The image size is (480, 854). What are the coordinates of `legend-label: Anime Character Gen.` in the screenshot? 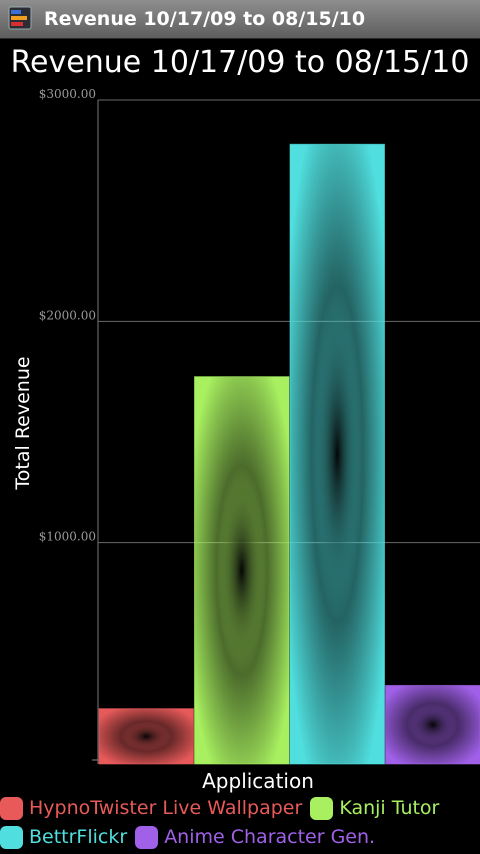 It's located at (270, 837).